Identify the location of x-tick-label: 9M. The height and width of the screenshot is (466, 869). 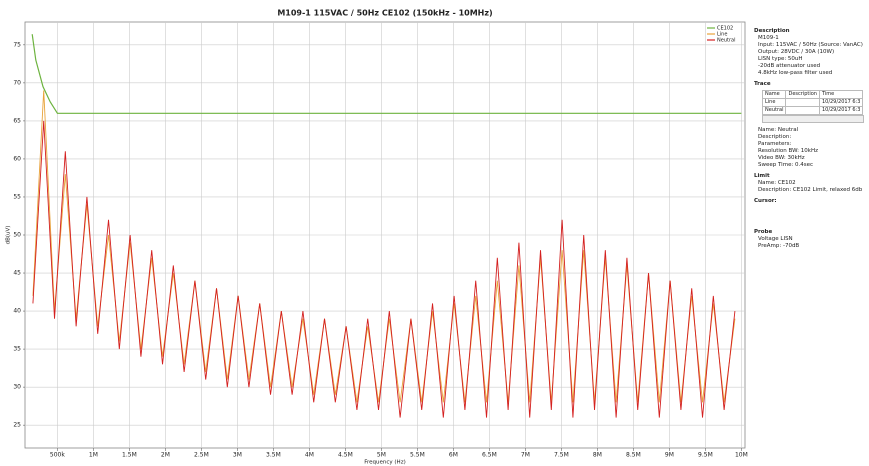
(669, 455).